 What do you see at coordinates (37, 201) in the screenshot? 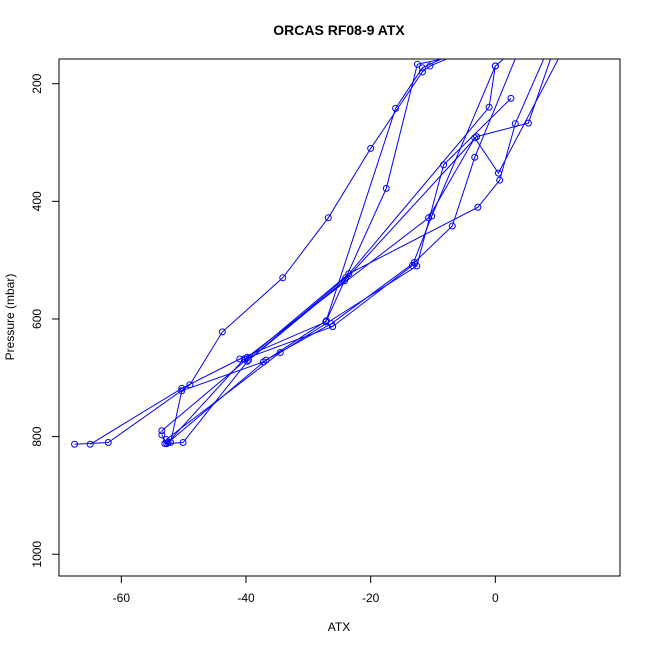
I see `y-tick-label: 400` at bounding box center [37, 201].